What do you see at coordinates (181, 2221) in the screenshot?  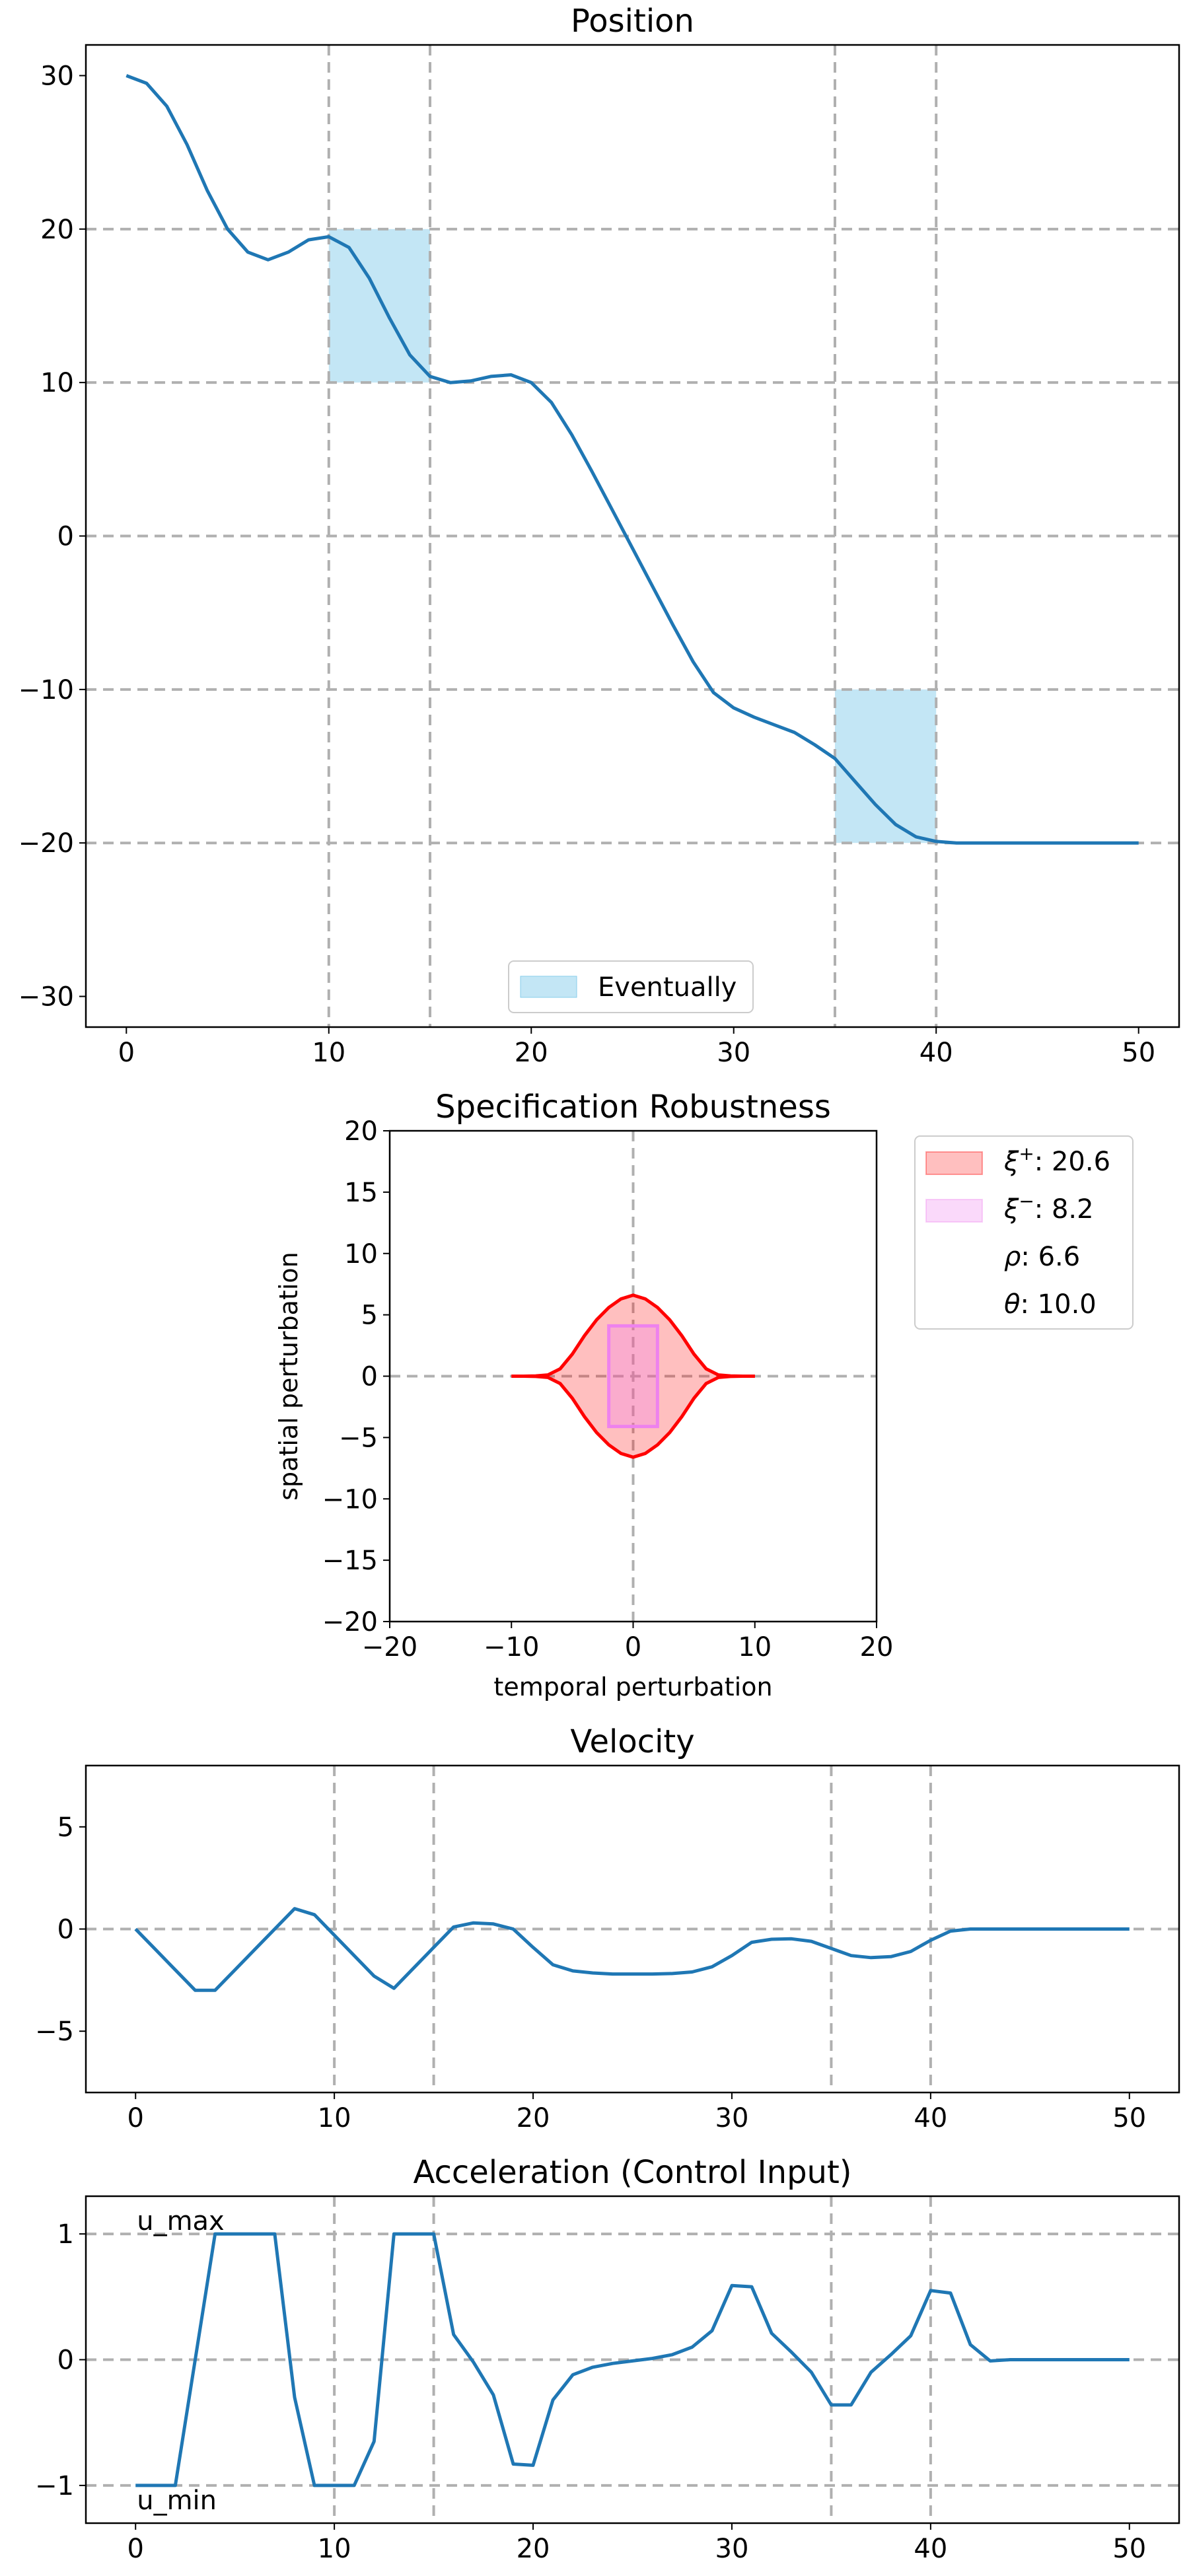 I see `u-max-annotation: u_max` at bounding box center [181, 2221].